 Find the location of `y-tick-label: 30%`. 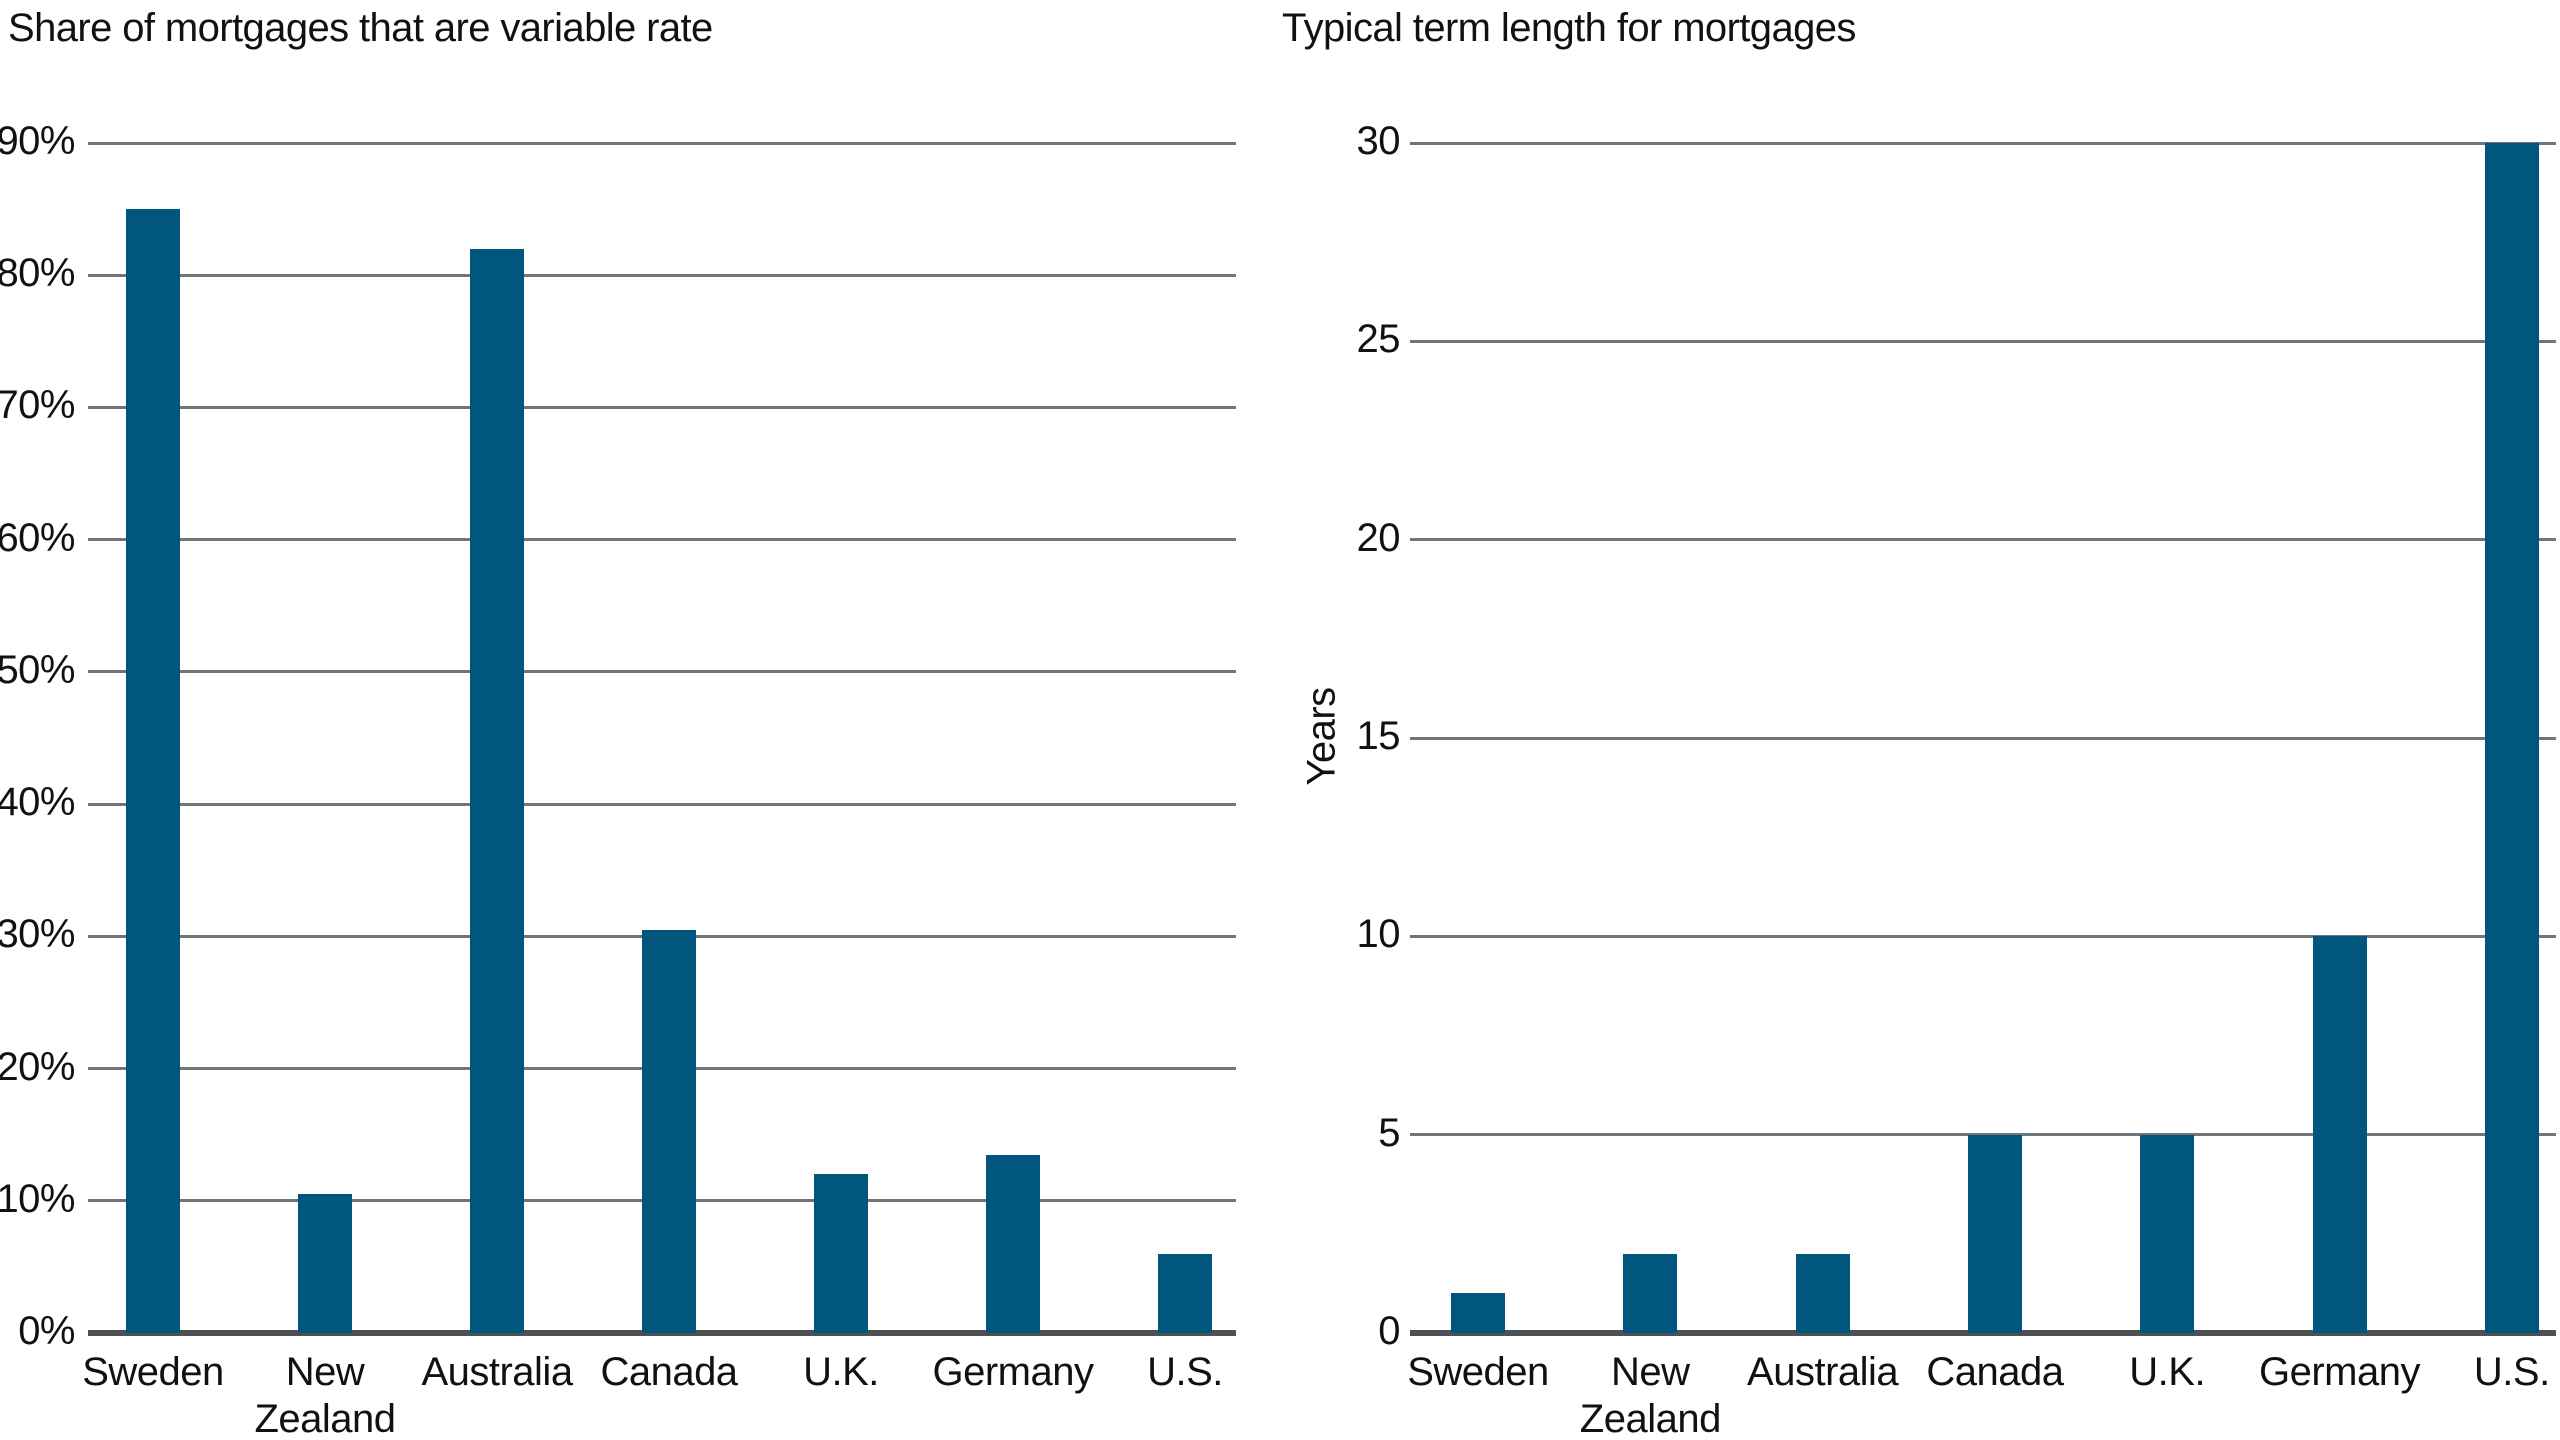

y-tick-label: 30% is located at coordinates (38, 934).